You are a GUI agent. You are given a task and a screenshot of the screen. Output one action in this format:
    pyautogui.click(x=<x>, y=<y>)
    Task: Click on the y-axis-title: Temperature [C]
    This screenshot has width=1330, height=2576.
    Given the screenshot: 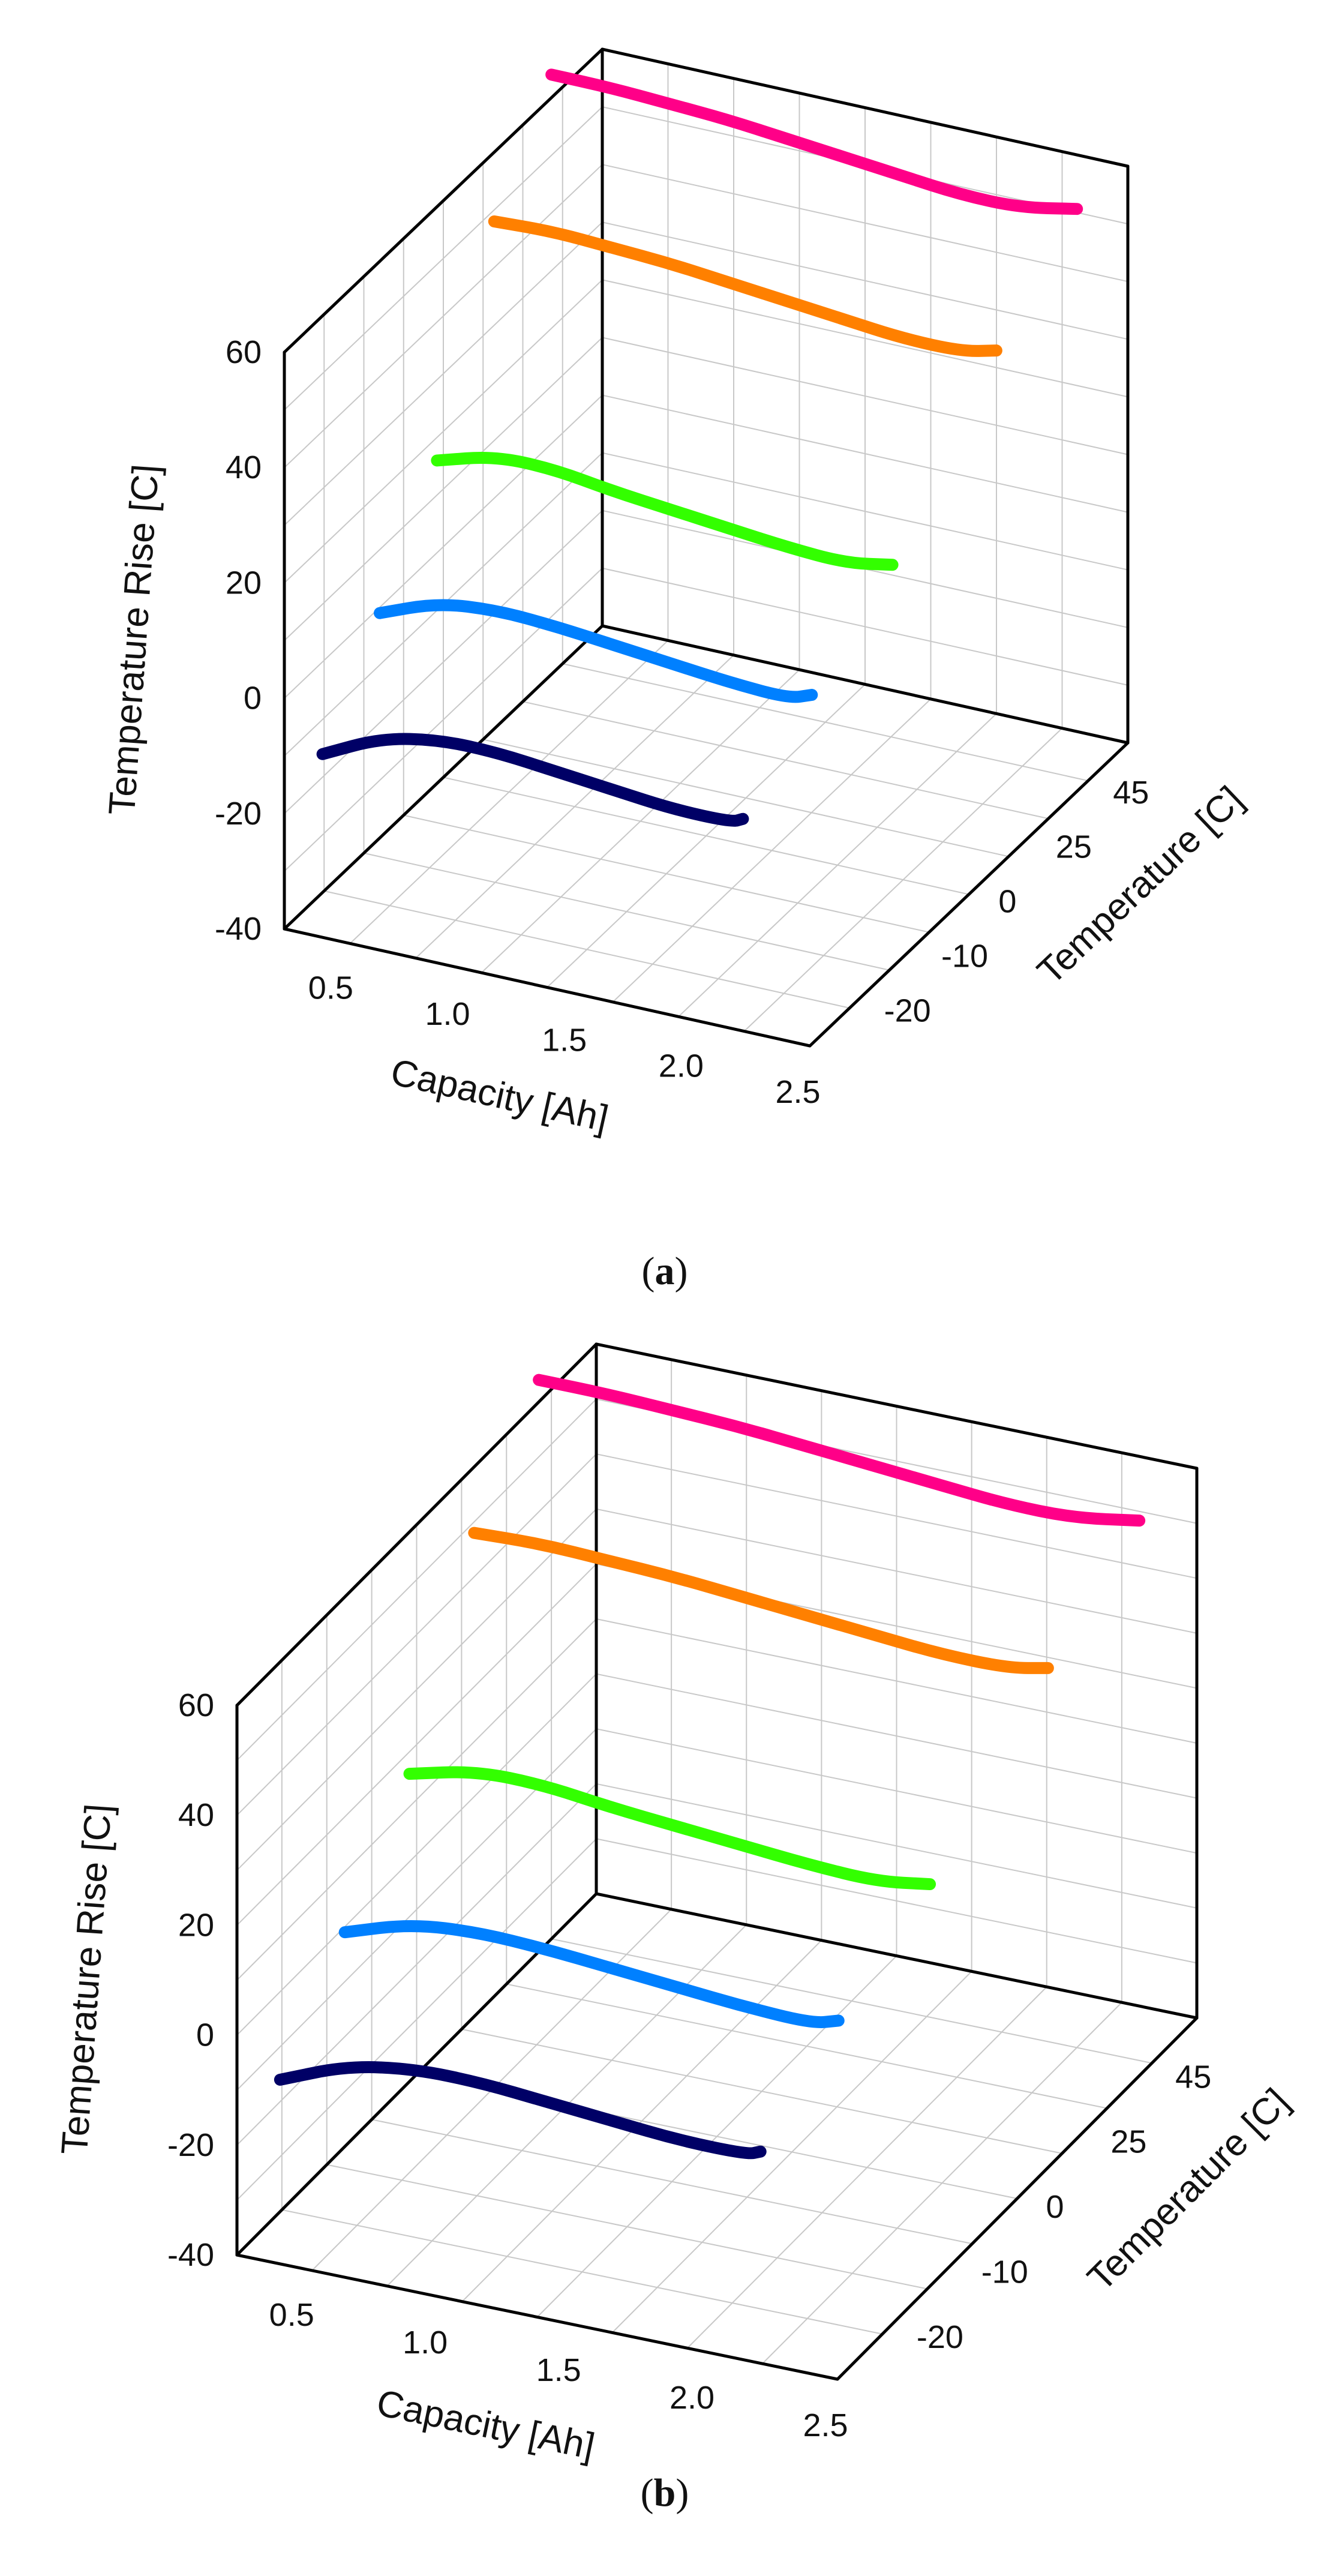 What is the action you would take?
    pyautogui.click(x=1188, y=2190)
    